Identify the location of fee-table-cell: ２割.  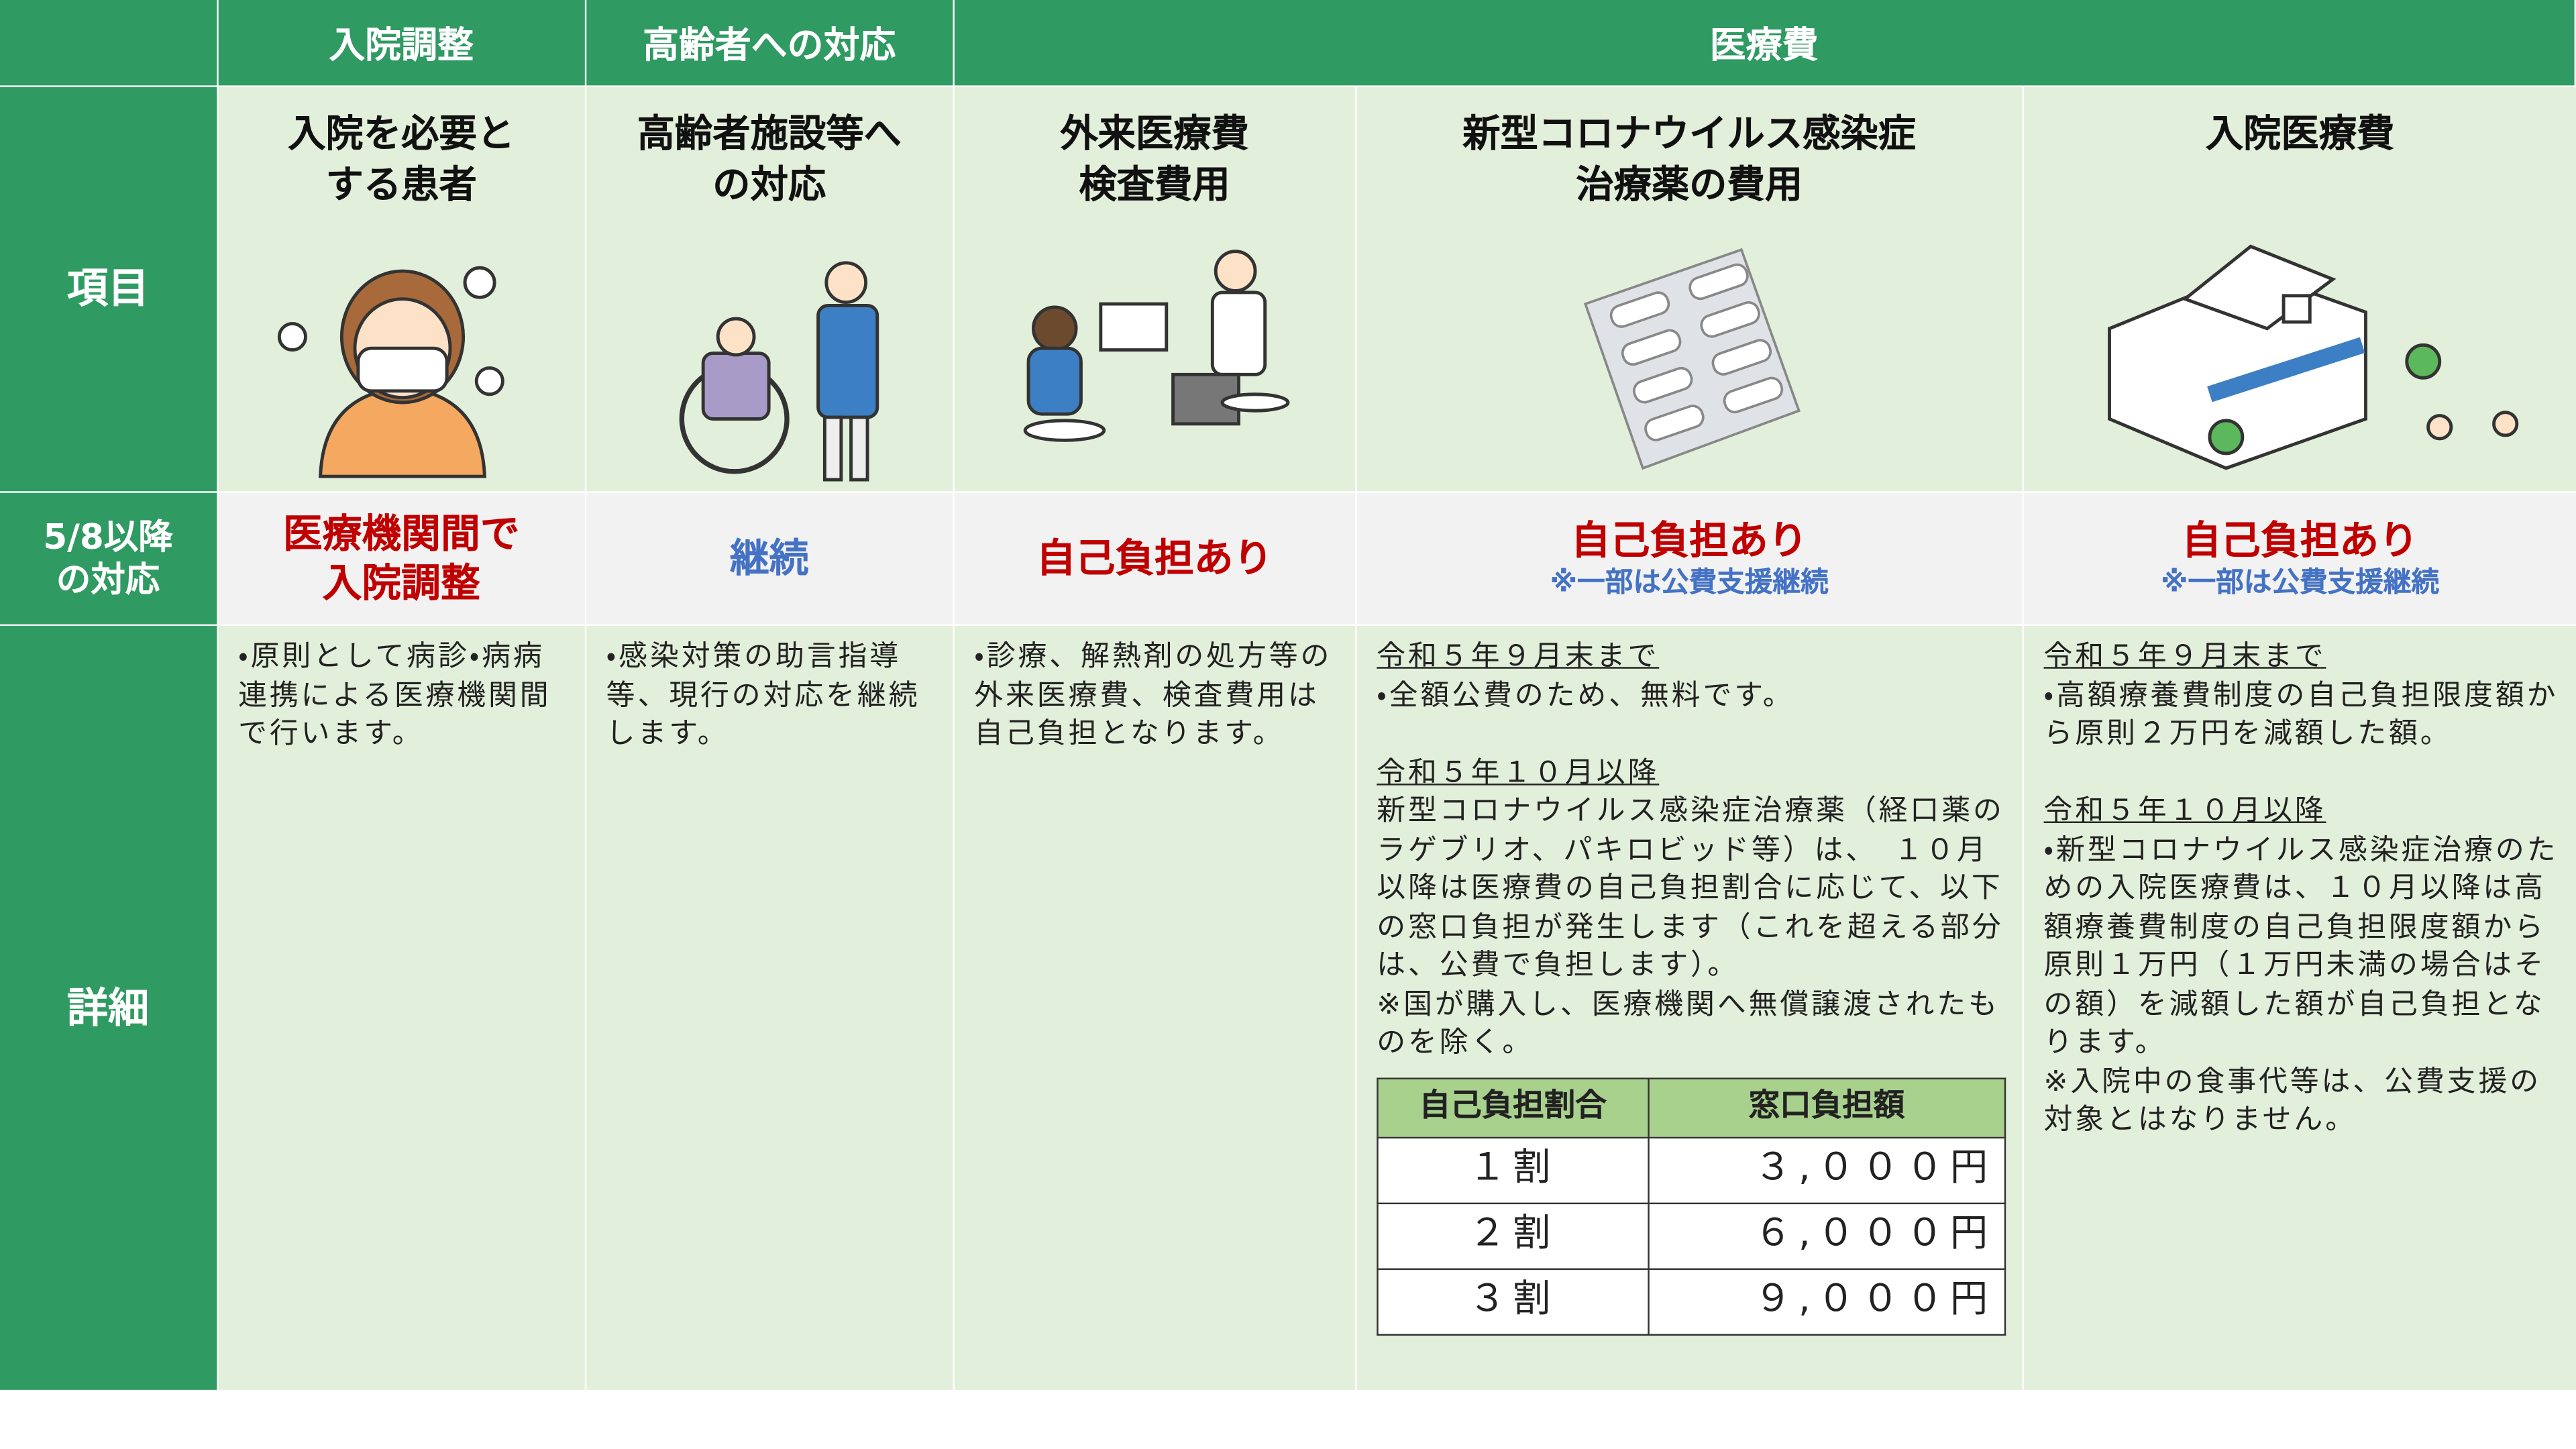
(1513, 1235).